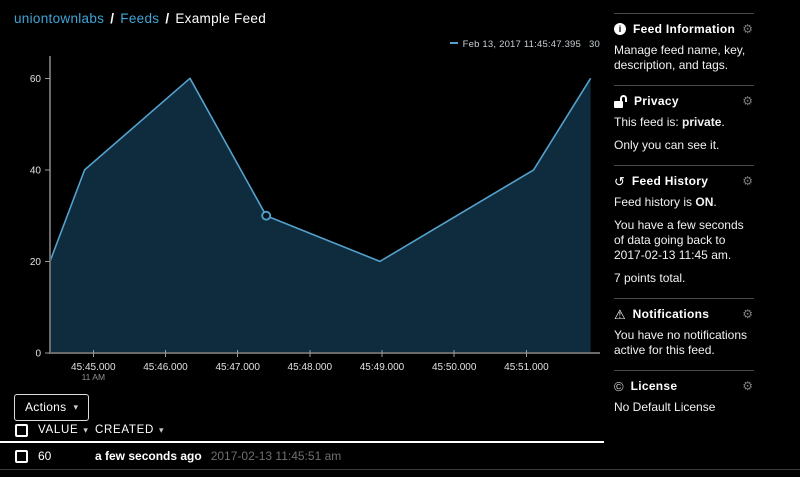 The height and width of the screenshot is (477, 800). What do you see at coordinates (620, 101) in the screenshot?
I see `unlock-icon` at bounding box center [620, 101].